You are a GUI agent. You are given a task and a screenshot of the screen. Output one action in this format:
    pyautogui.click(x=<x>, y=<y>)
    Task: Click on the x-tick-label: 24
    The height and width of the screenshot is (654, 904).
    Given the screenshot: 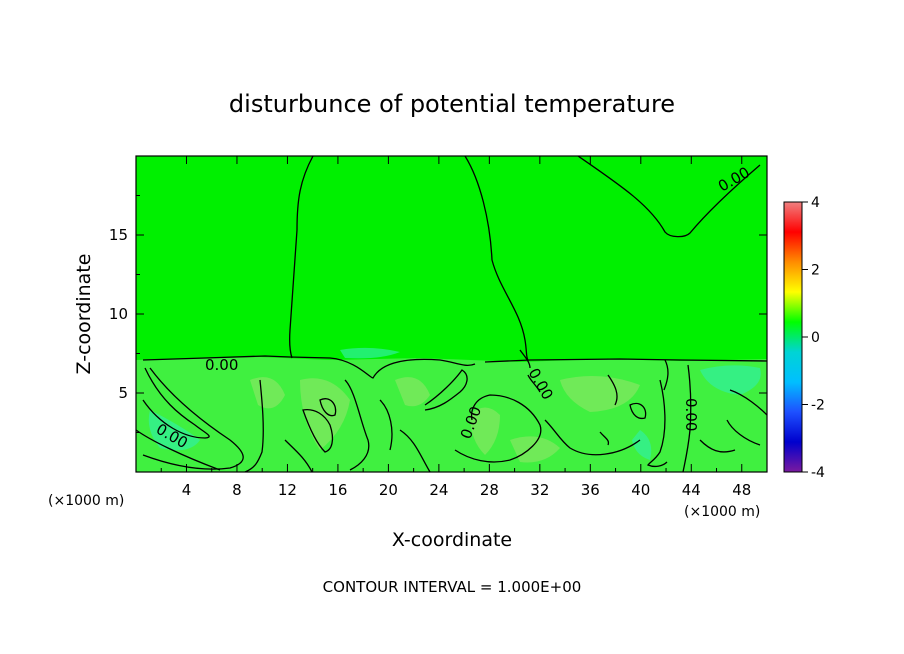 What is the action you would take?
    pyautogui.click(x=438, y=490)
    